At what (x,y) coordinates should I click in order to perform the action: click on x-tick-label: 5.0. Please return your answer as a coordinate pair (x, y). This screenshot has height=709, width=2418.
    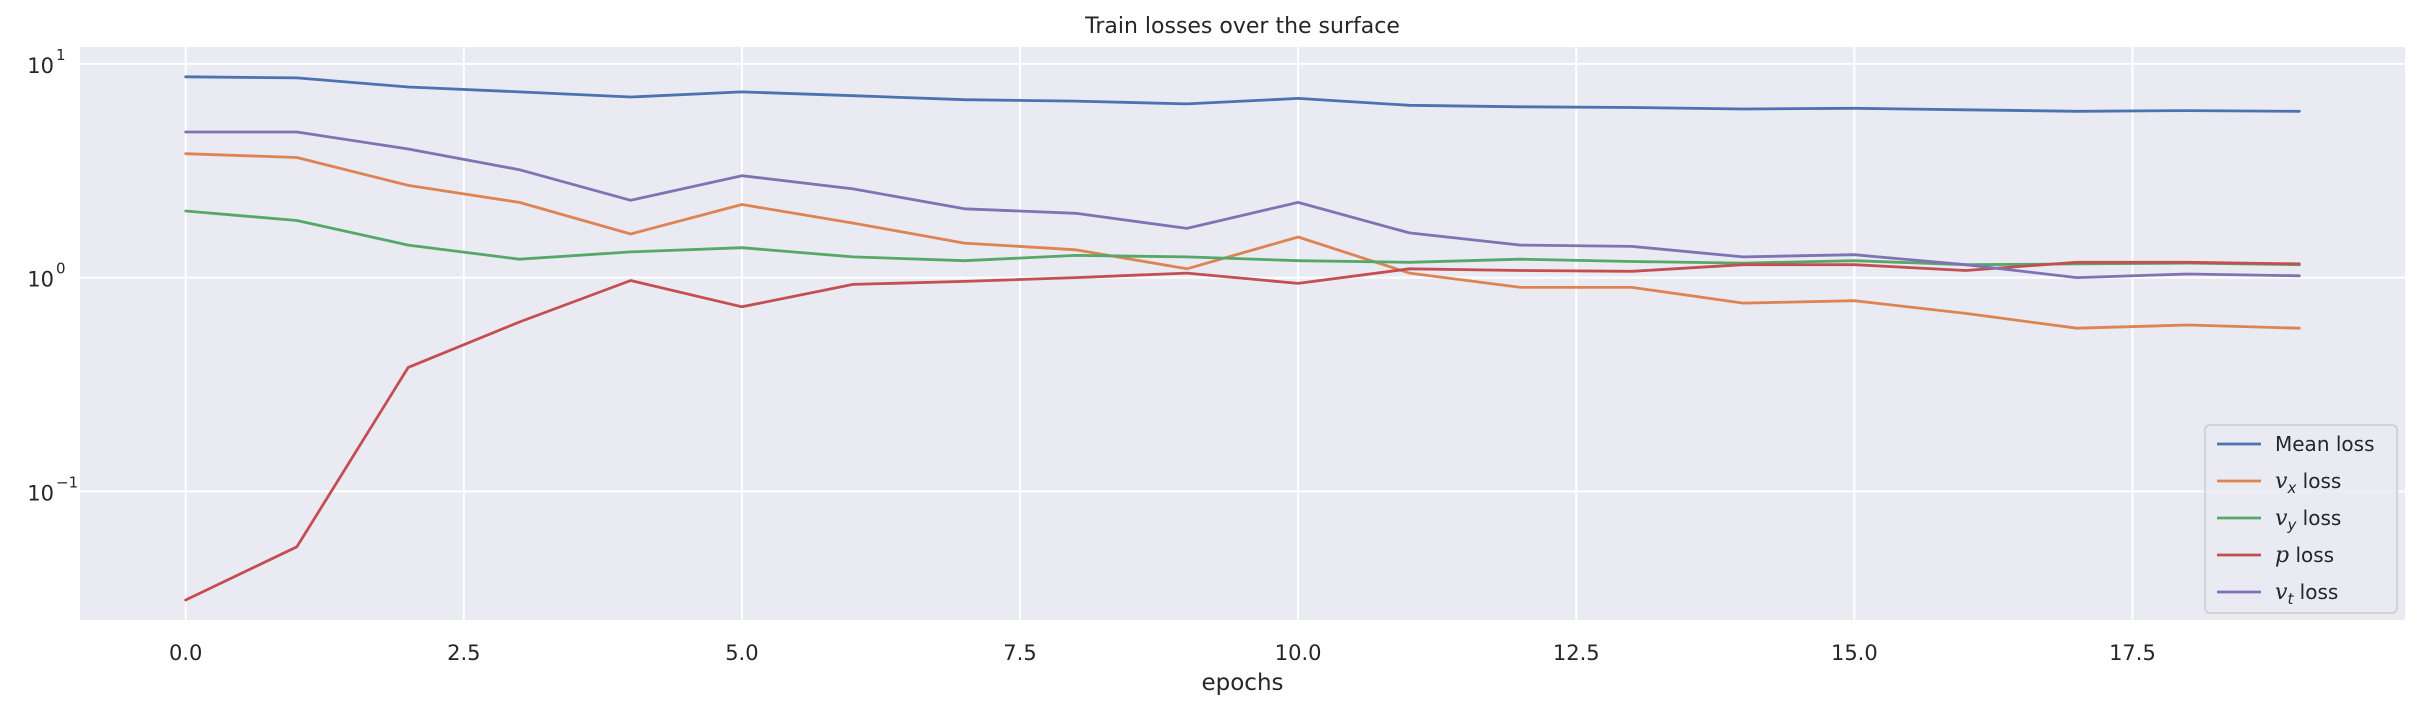
    Looking at the image, I should click on (741, 653).